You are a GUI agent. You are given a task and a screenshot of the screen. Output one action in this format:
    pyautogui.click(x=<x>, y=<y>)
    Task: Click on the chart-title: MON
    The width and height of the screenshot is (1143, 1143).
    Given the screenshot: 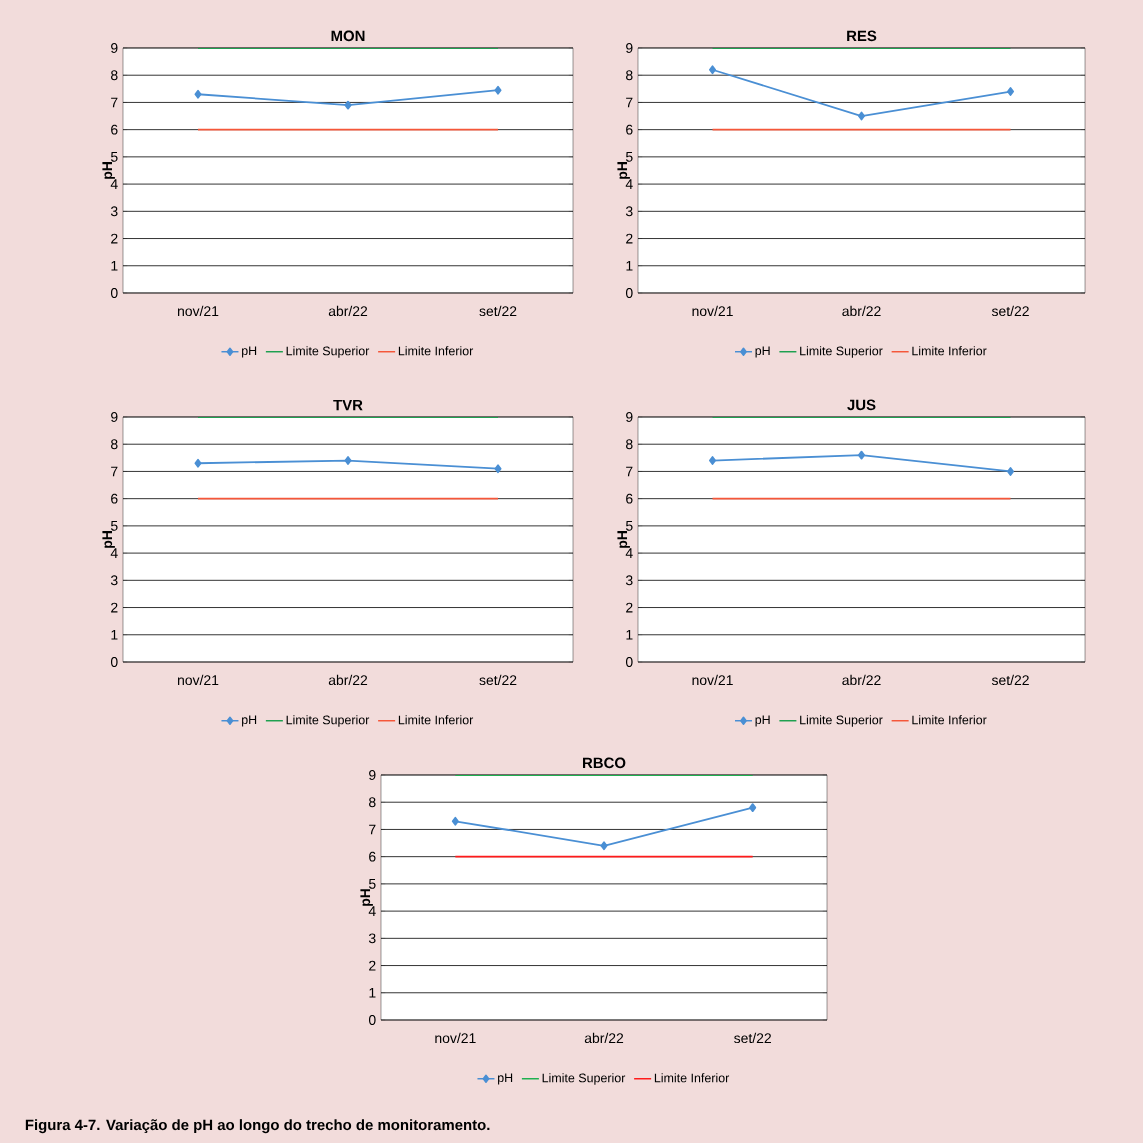 What is the action you would take?
    pyautogui.click(x=348, y=36)
    